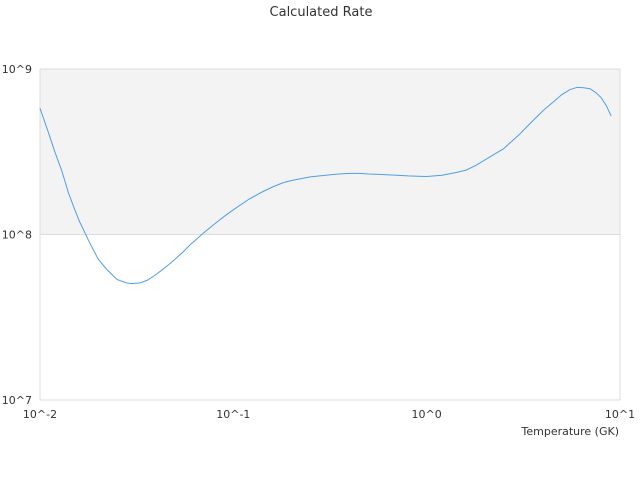  I want to click on y-tick-label-0: 10^7, so click(17, 400).